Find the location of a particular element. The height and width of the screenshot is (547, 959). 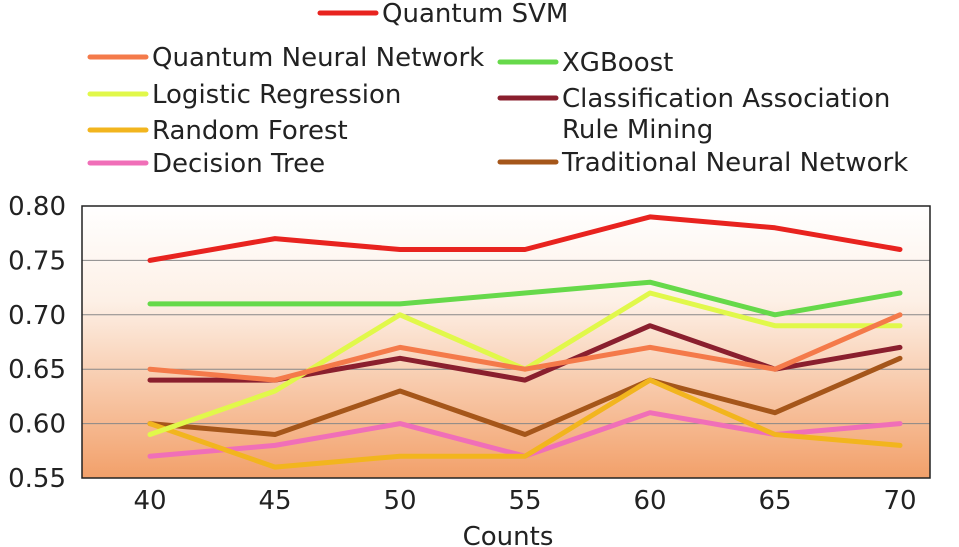

legend-label: Decision Tree is located at coordinates (238, 164).